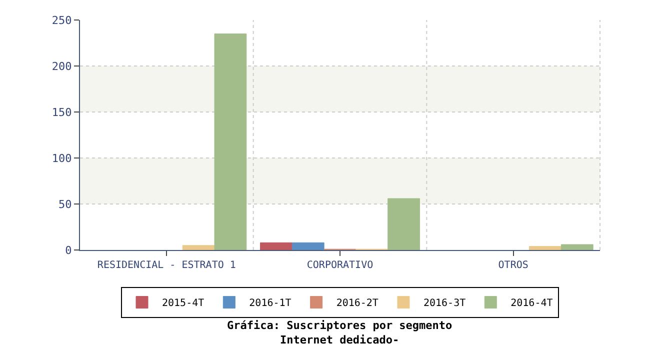 The width and height of the screenshot is (650, 350). What do you see at coordinates (513, 265) in the screenshot?
I see `x-tick-label: OTROS` at bounding box center [513, 265].